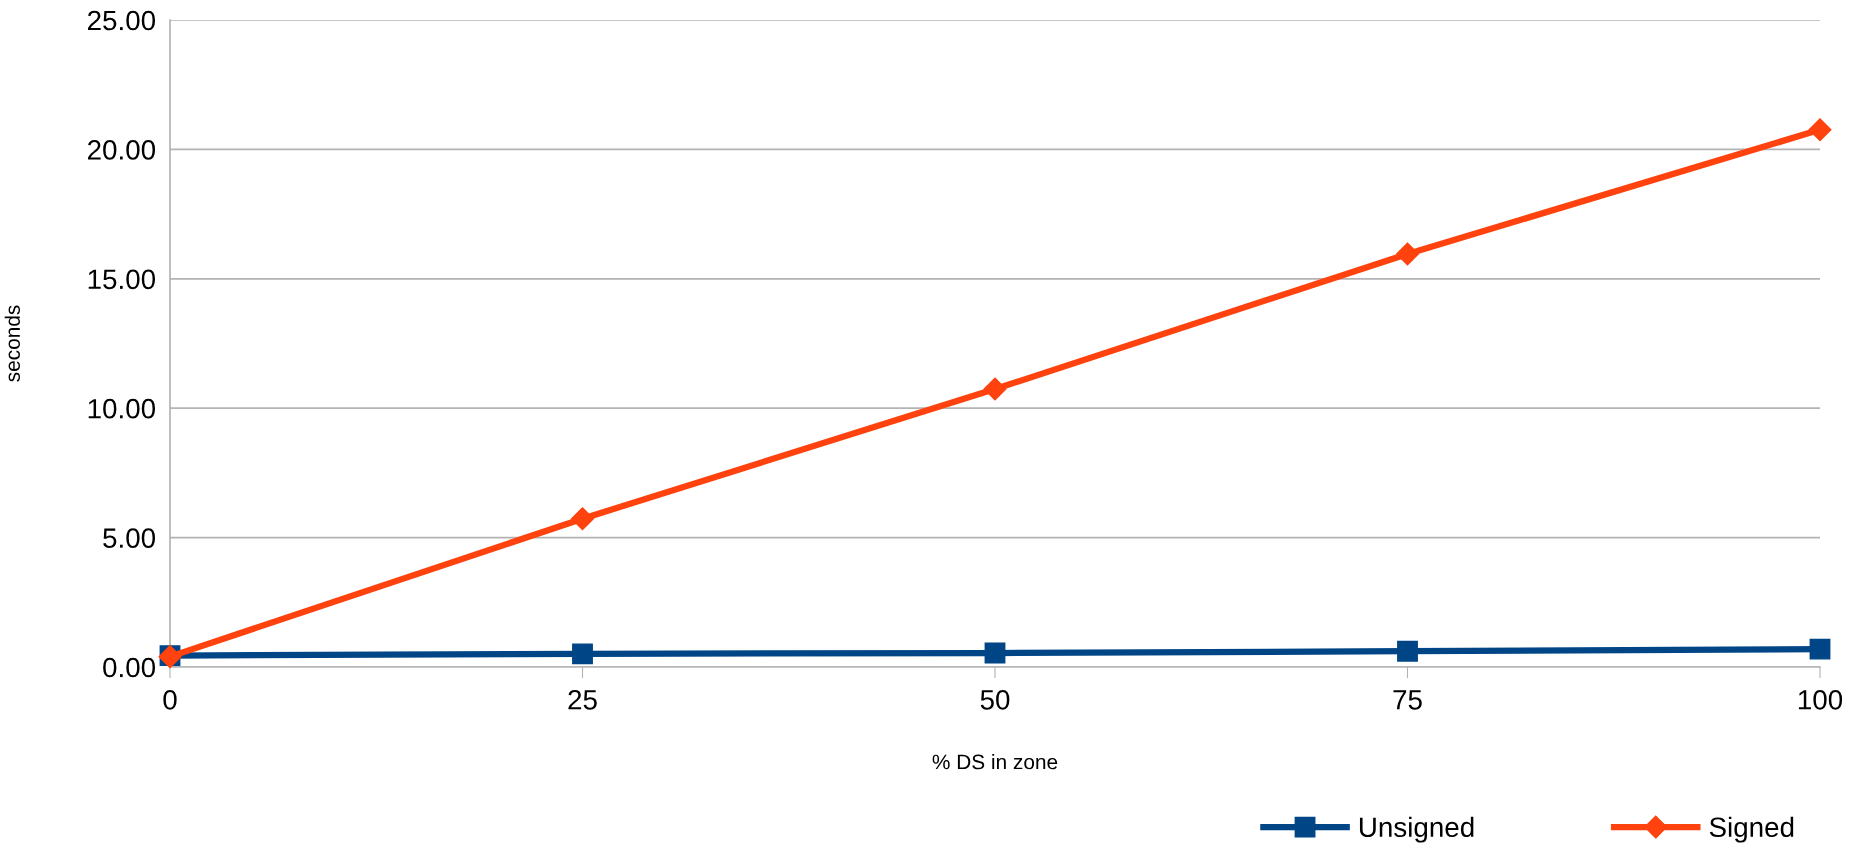  Describe the element at coordinates (995, 699) in the screenshot. I see `x-tick-label: 50` at that location.